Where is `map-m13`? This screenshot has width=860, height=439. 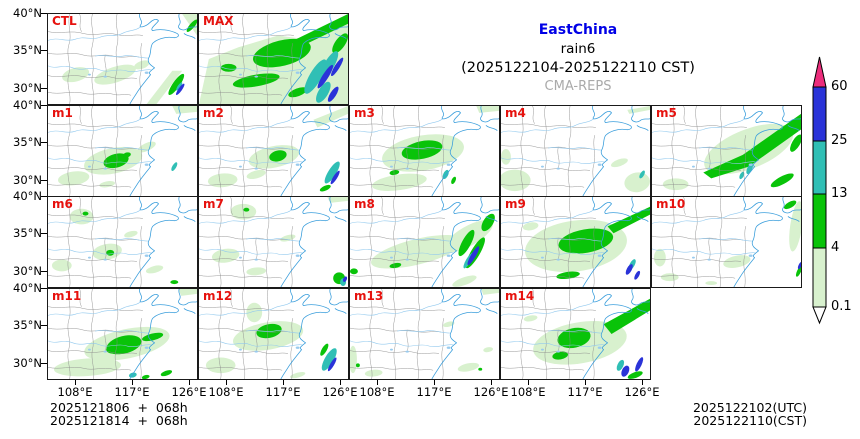 map-m13 is located at coordinates (424, 334).